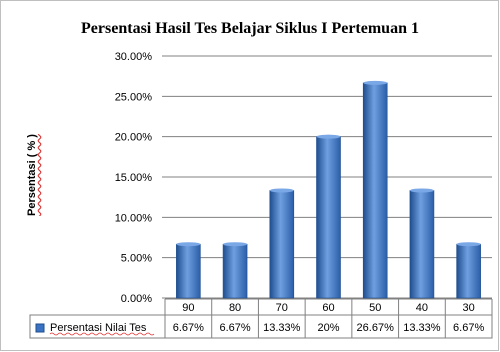 This screenshot has height=352, width=500. I want to click on category-label: 60, so click(328, 308).